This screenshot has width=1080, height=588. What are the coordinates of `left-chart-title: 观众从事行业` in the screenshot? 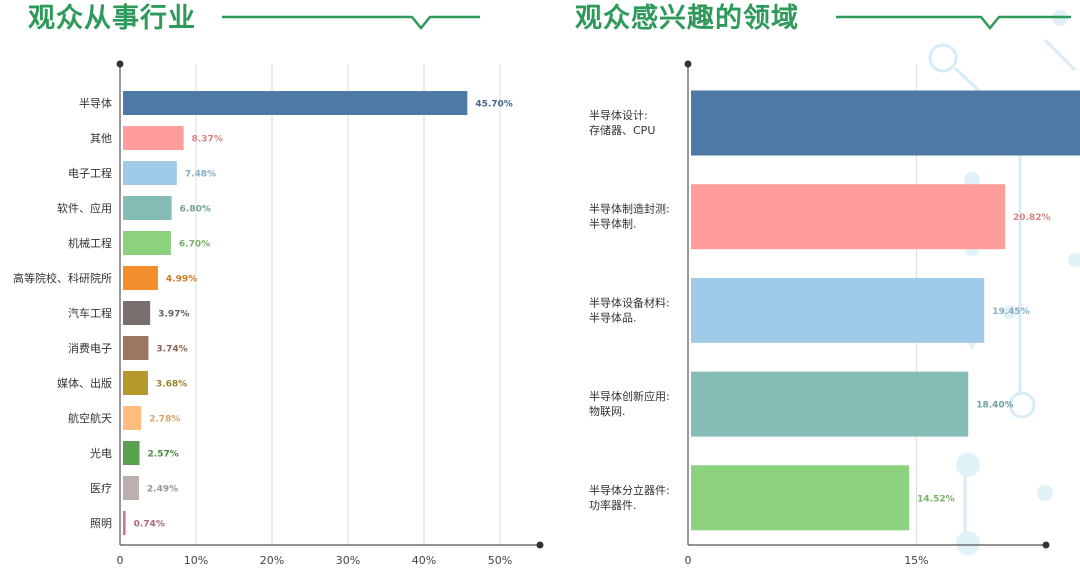 It's located at (112, 18).